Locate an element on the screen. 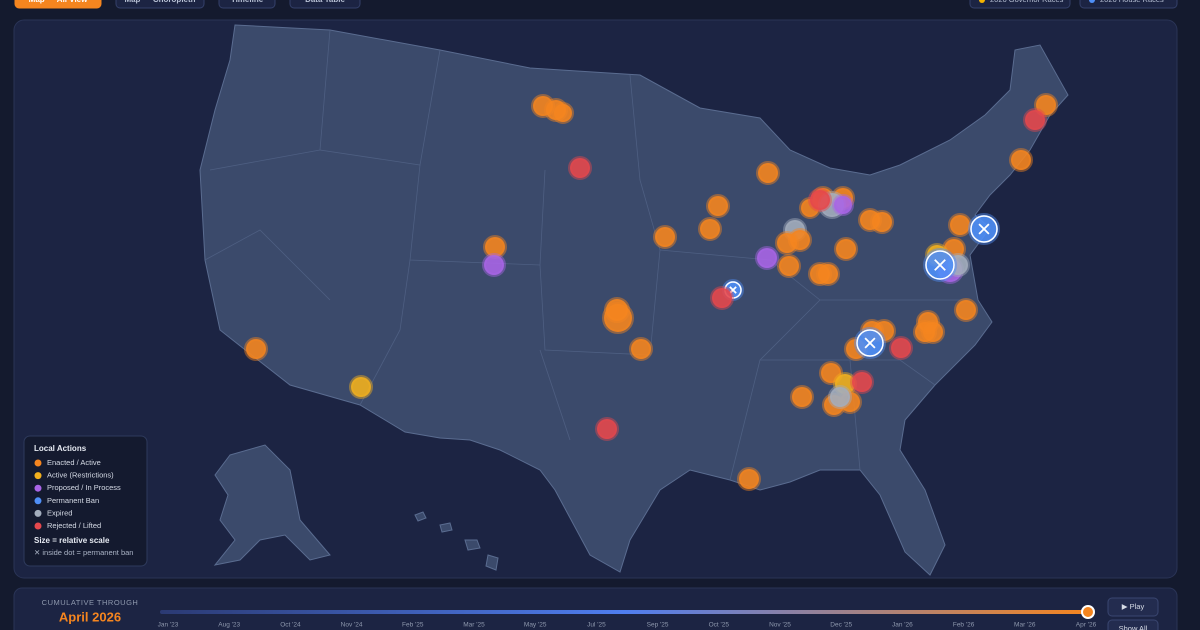 Image resolution: width=1200 pixels, height=630 pixels. nav-tab-label: Map — Choropleth is located at coordinates (159, 2).